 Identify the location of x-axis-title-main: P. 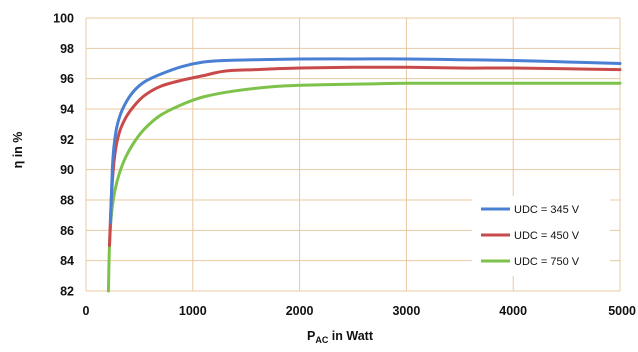
(311, 336).